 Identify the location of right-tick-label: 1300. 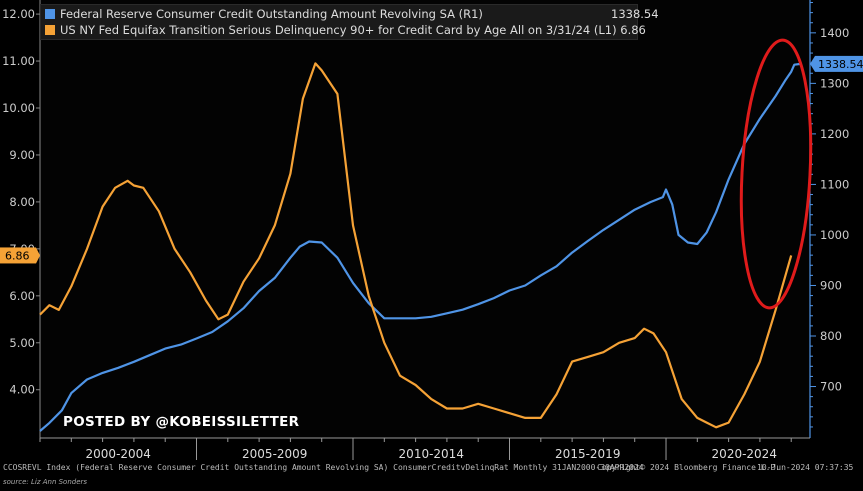
(834, 83).